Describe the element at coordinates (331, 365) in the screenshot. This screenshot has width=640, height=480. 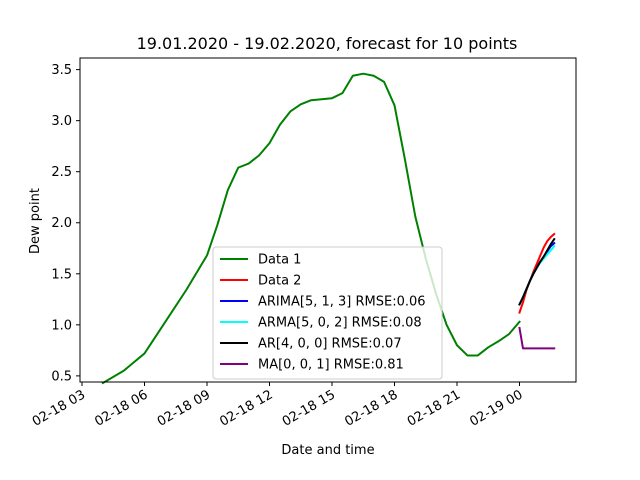
I see `legend-label: MA[0, 0, 1] RMSE:0.81` at that location.